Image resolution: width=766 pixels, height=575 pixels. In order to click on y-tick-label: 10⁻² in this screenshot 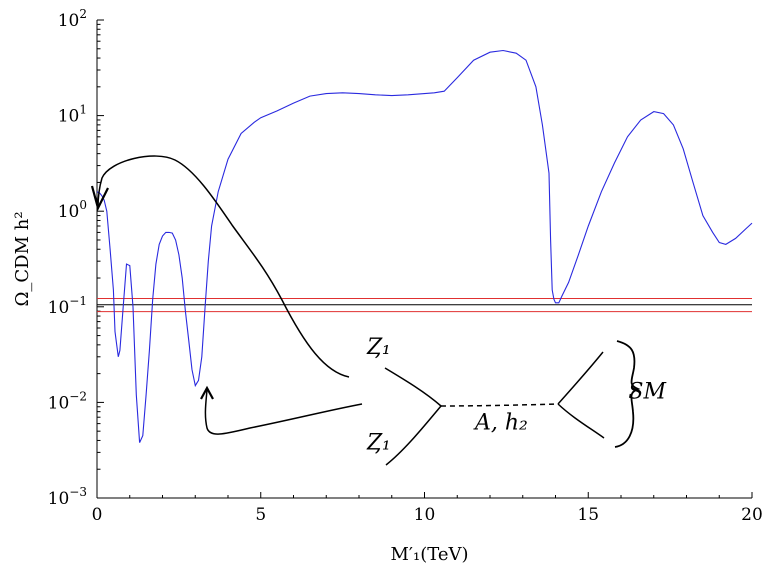, I will do `click(67, 401)`.